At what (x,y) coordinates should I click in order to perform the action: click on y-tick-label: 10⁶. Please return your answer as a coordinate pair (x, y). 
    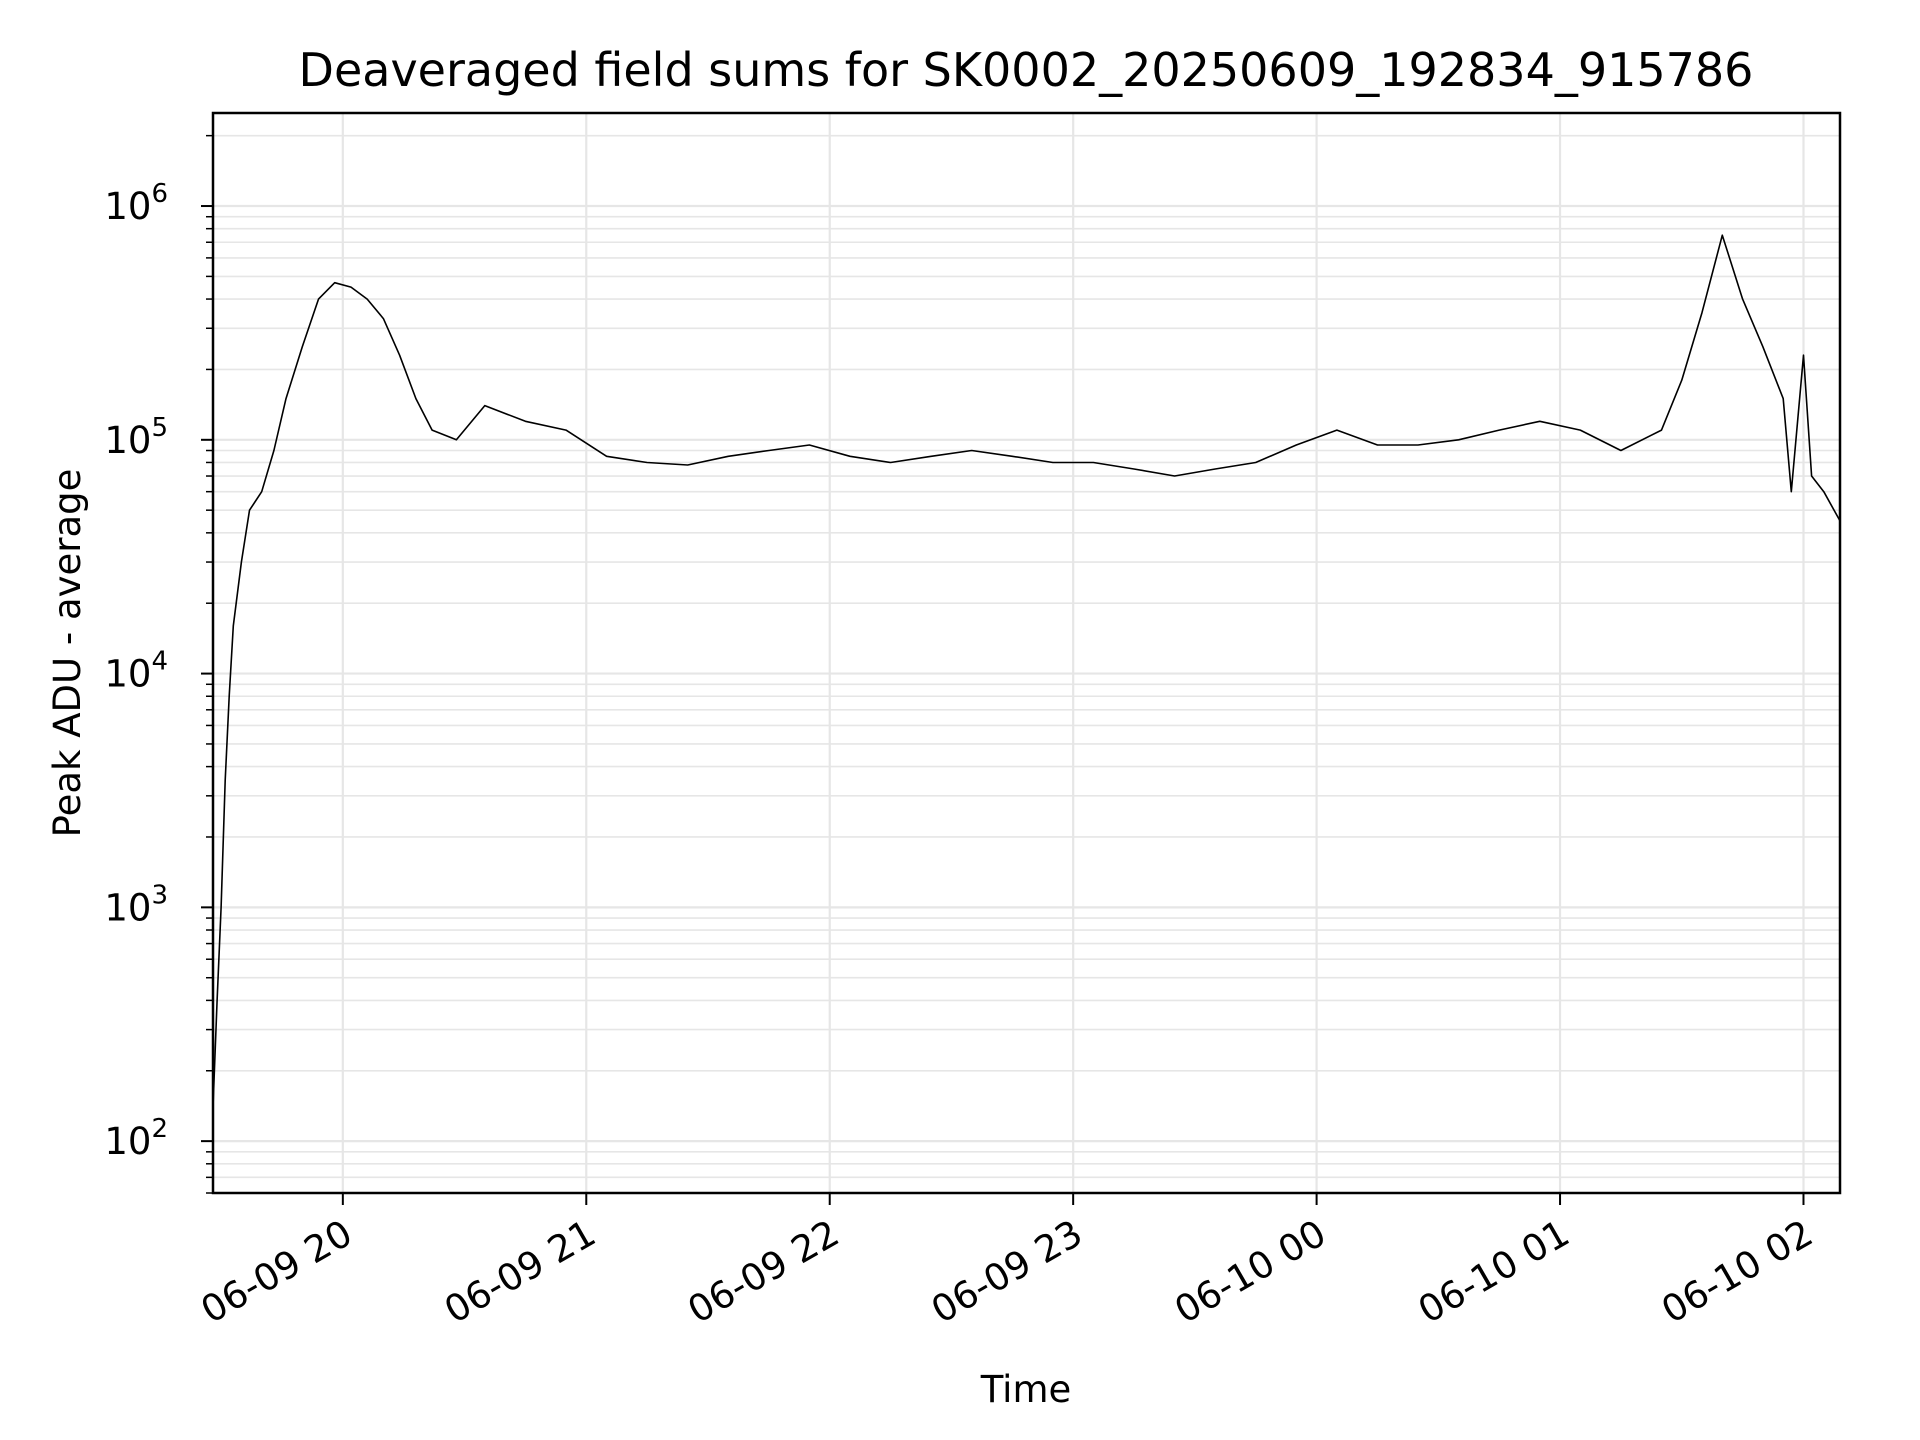
    Looking at the image, I should click on (136, 203).